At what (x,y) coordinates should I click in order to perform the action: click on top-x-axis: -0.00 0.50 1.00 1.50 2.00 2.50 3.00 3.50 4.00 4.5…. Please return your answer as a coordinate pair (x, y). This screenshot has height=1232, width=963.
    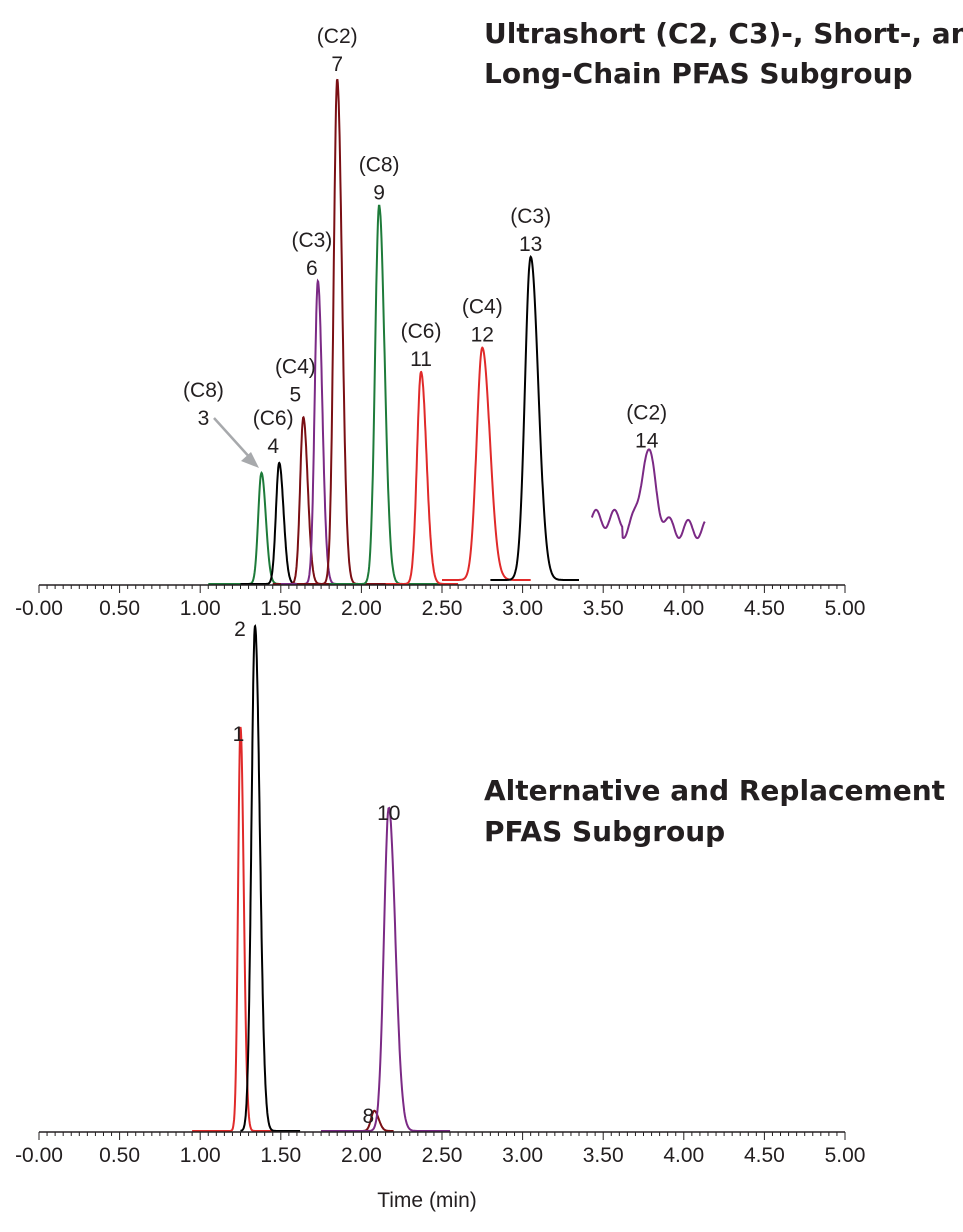
    Looking at the image, I should click on (440, 602).